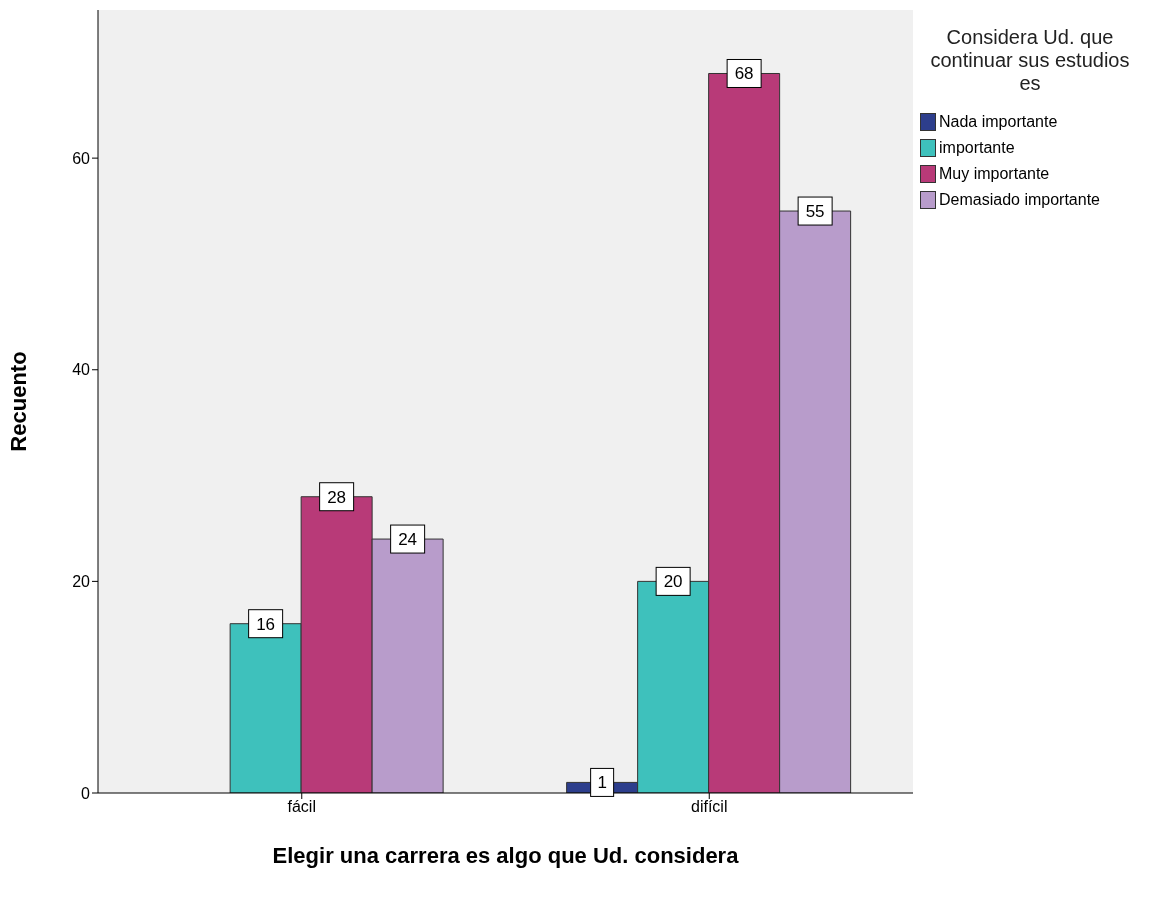 This screenshot has width=1173, height=911. I want to click on y-tick-label: 40, so click(81, 370).